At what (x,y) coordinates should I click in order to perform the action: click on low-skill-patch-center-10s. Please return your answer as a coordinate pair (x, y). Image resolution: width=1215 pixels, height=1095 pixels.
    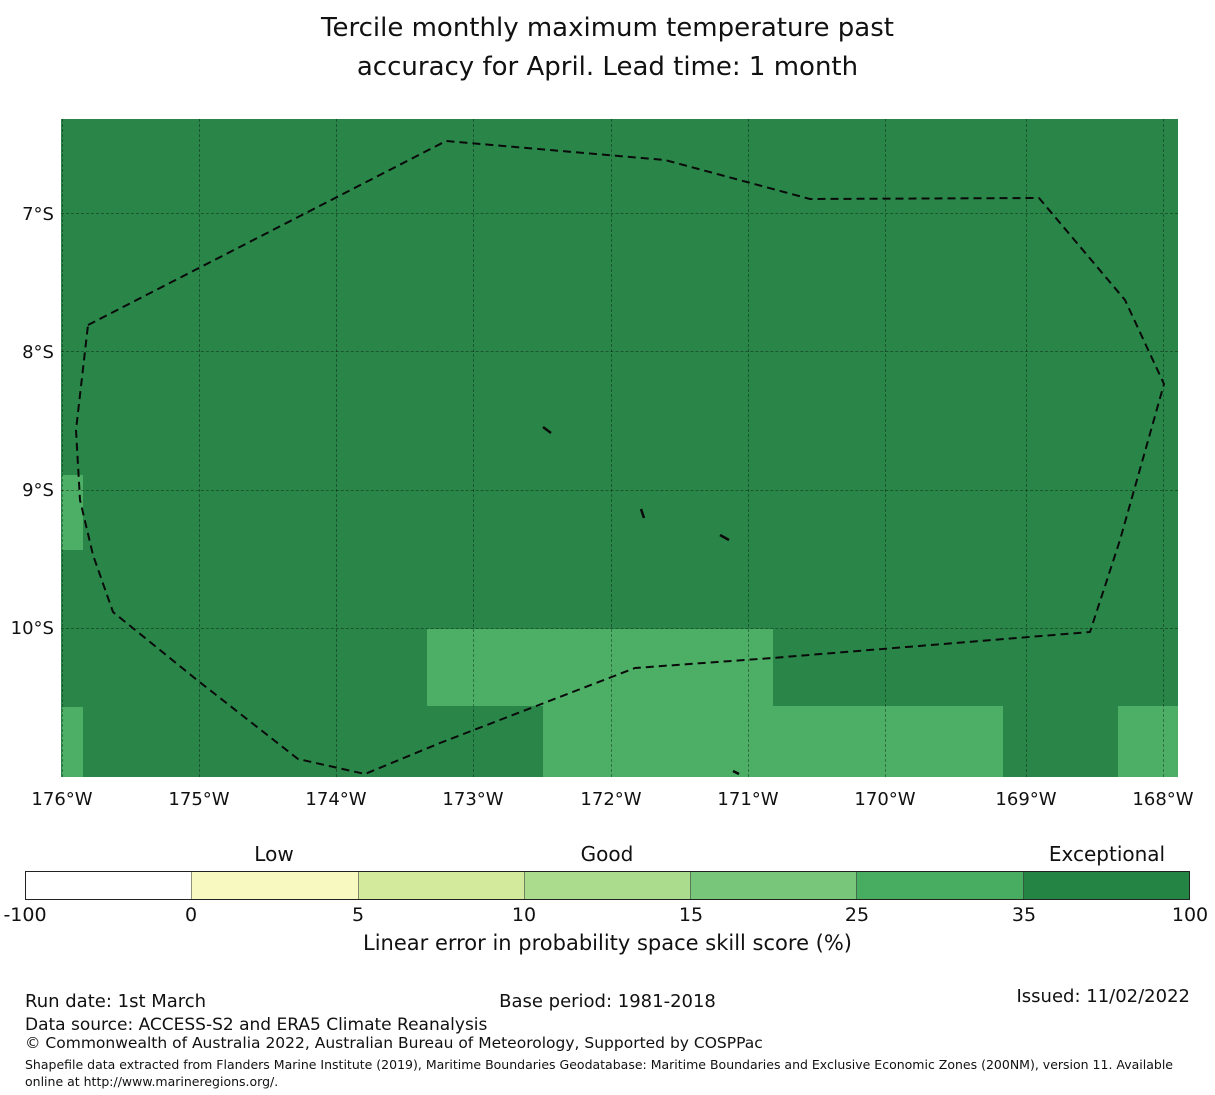
    Looking at the image, I should click on (600, 667).